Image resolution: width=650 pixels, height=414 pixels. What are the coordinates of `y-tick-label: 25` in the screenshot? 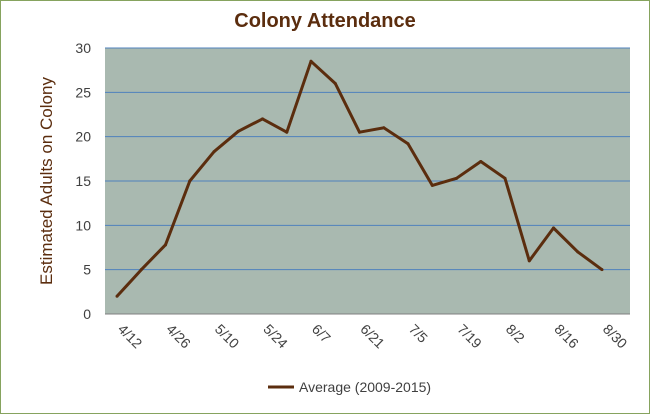 It's located at (83, 92).